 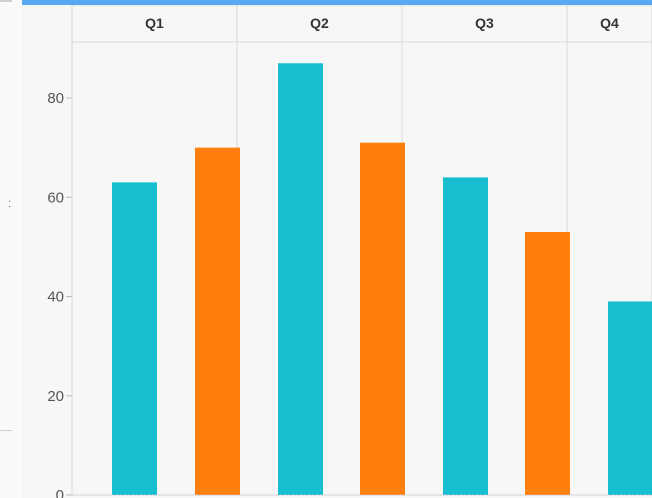 I want to click on y-tick-label-4: 80, so click(x=55, y=98).